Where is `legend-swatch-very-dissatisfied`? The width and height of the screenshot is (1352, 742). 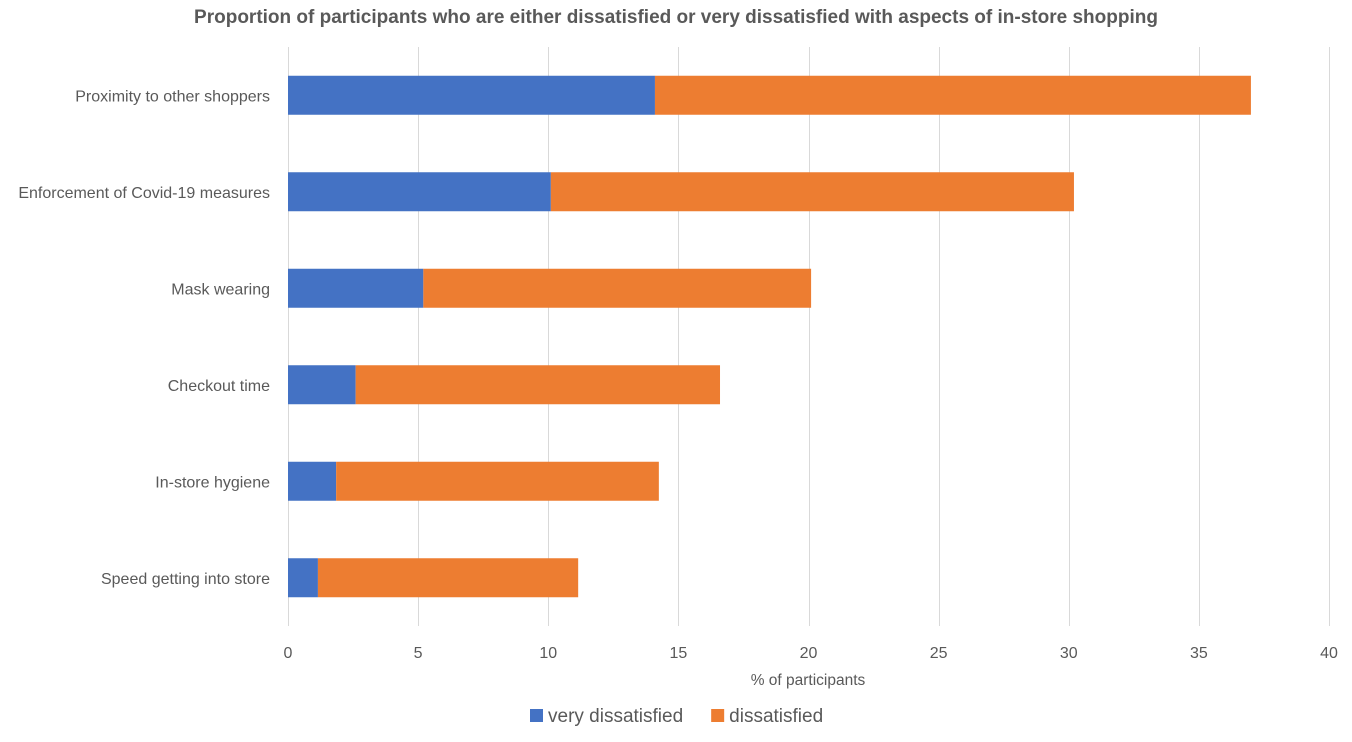 legend-swatch-very-dissatisfied is located at coordinates (536, 715).